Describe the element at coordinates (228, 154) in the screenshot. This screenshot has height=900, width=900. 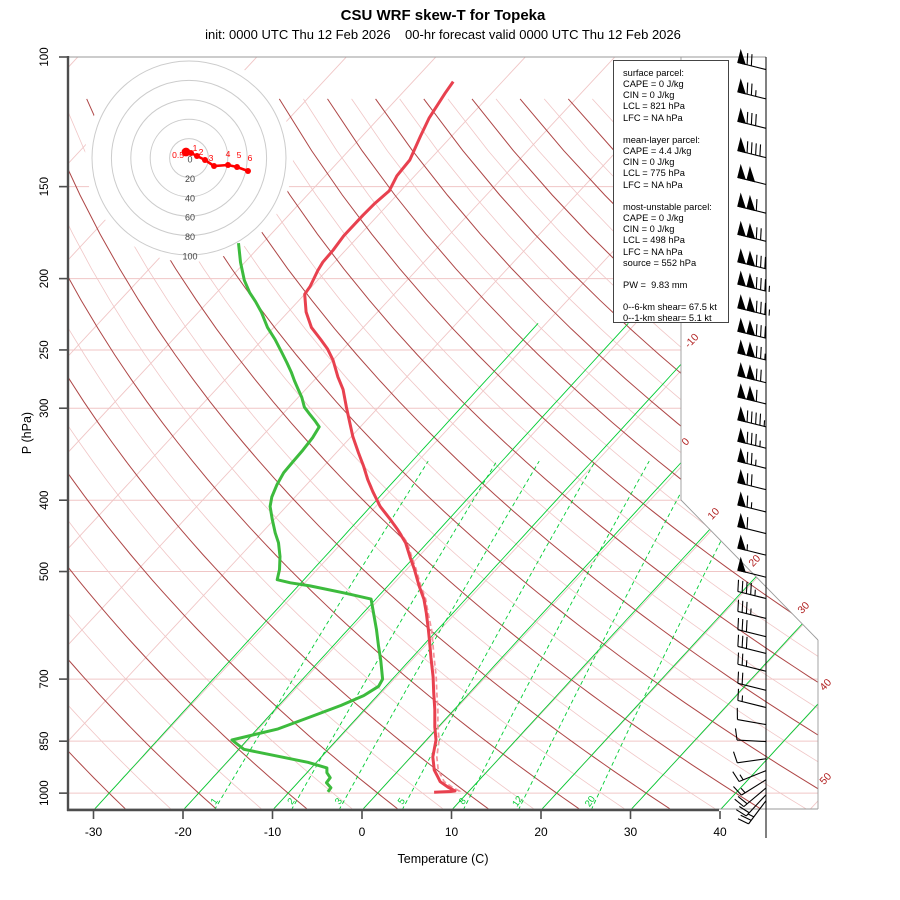
I see `hodograph-height-label: 4` at that location.